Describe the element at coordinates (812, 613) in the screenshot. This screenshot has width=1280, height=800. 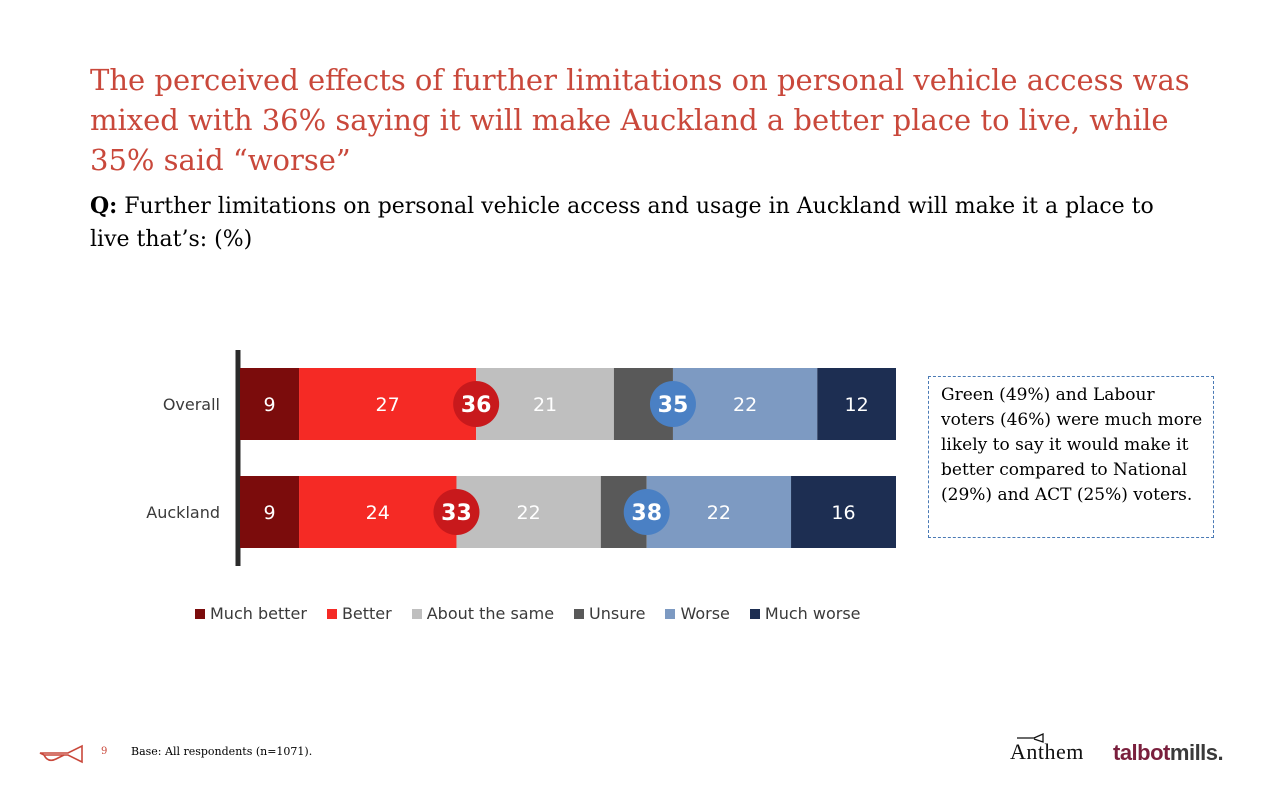
I see `legend-label: Much worse` at that location.